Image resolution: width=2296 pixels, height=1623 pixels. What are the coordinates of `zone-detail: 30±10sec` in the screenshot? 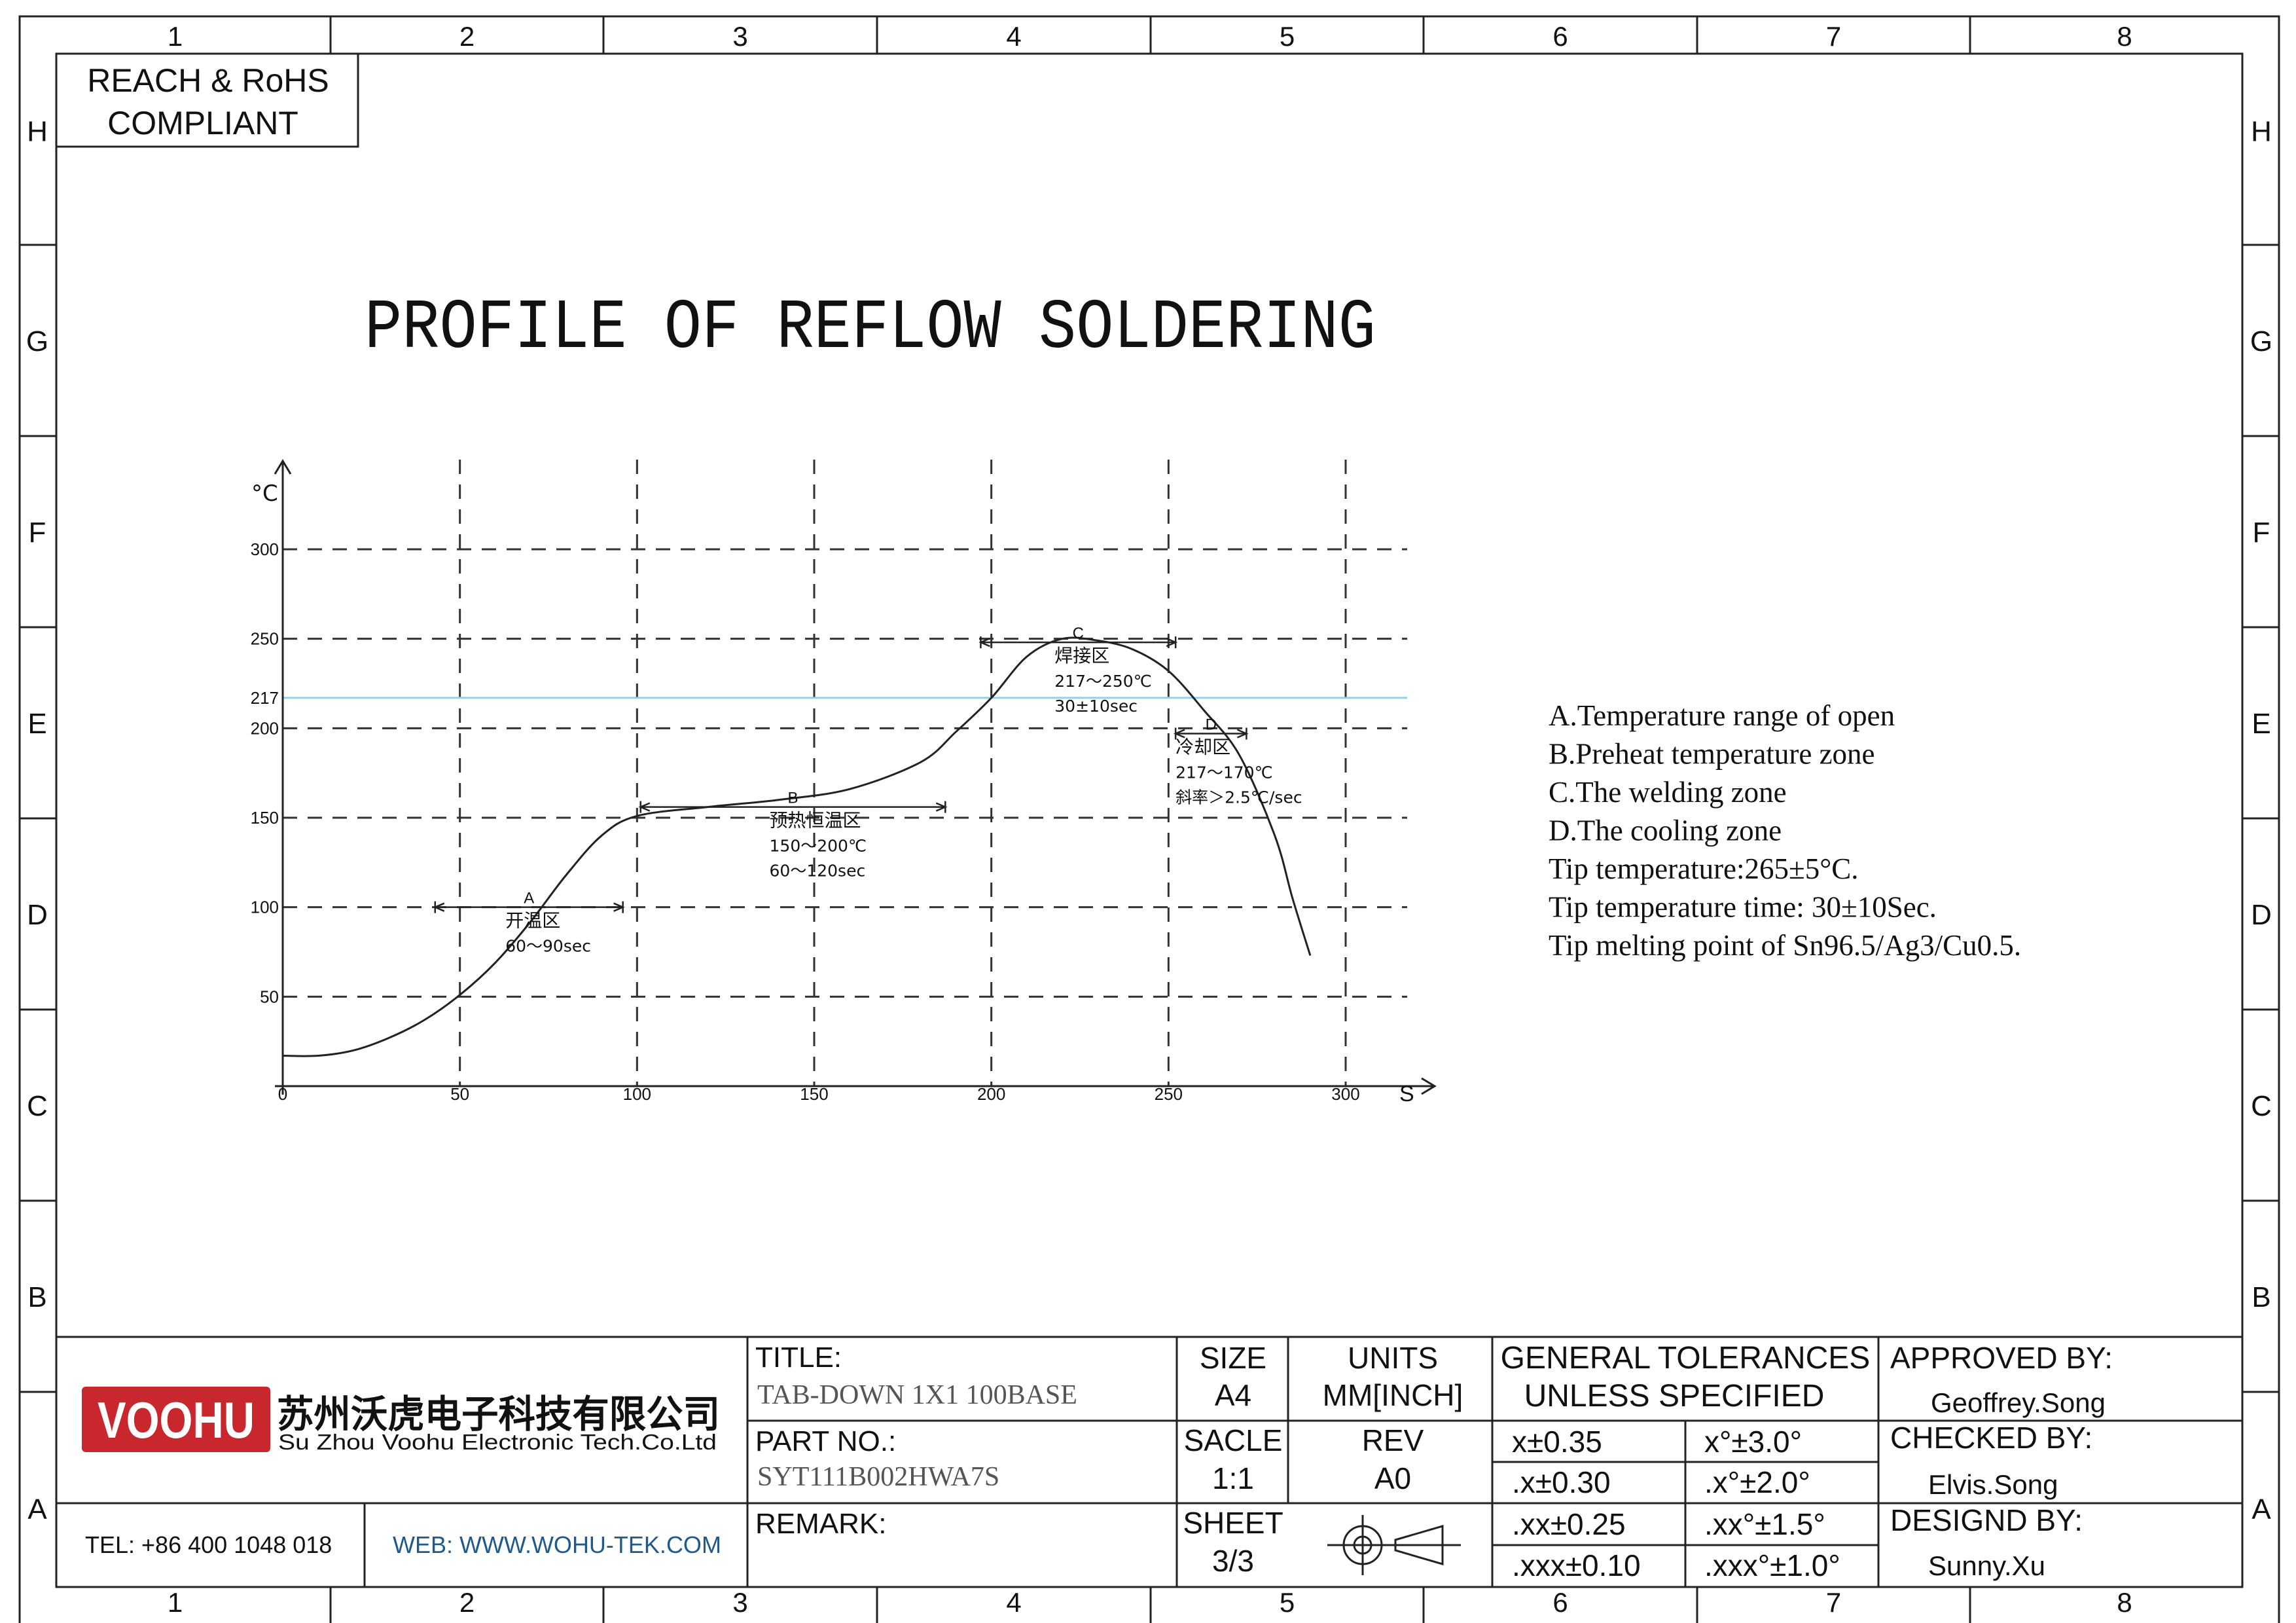 It's located at (1096, 706).